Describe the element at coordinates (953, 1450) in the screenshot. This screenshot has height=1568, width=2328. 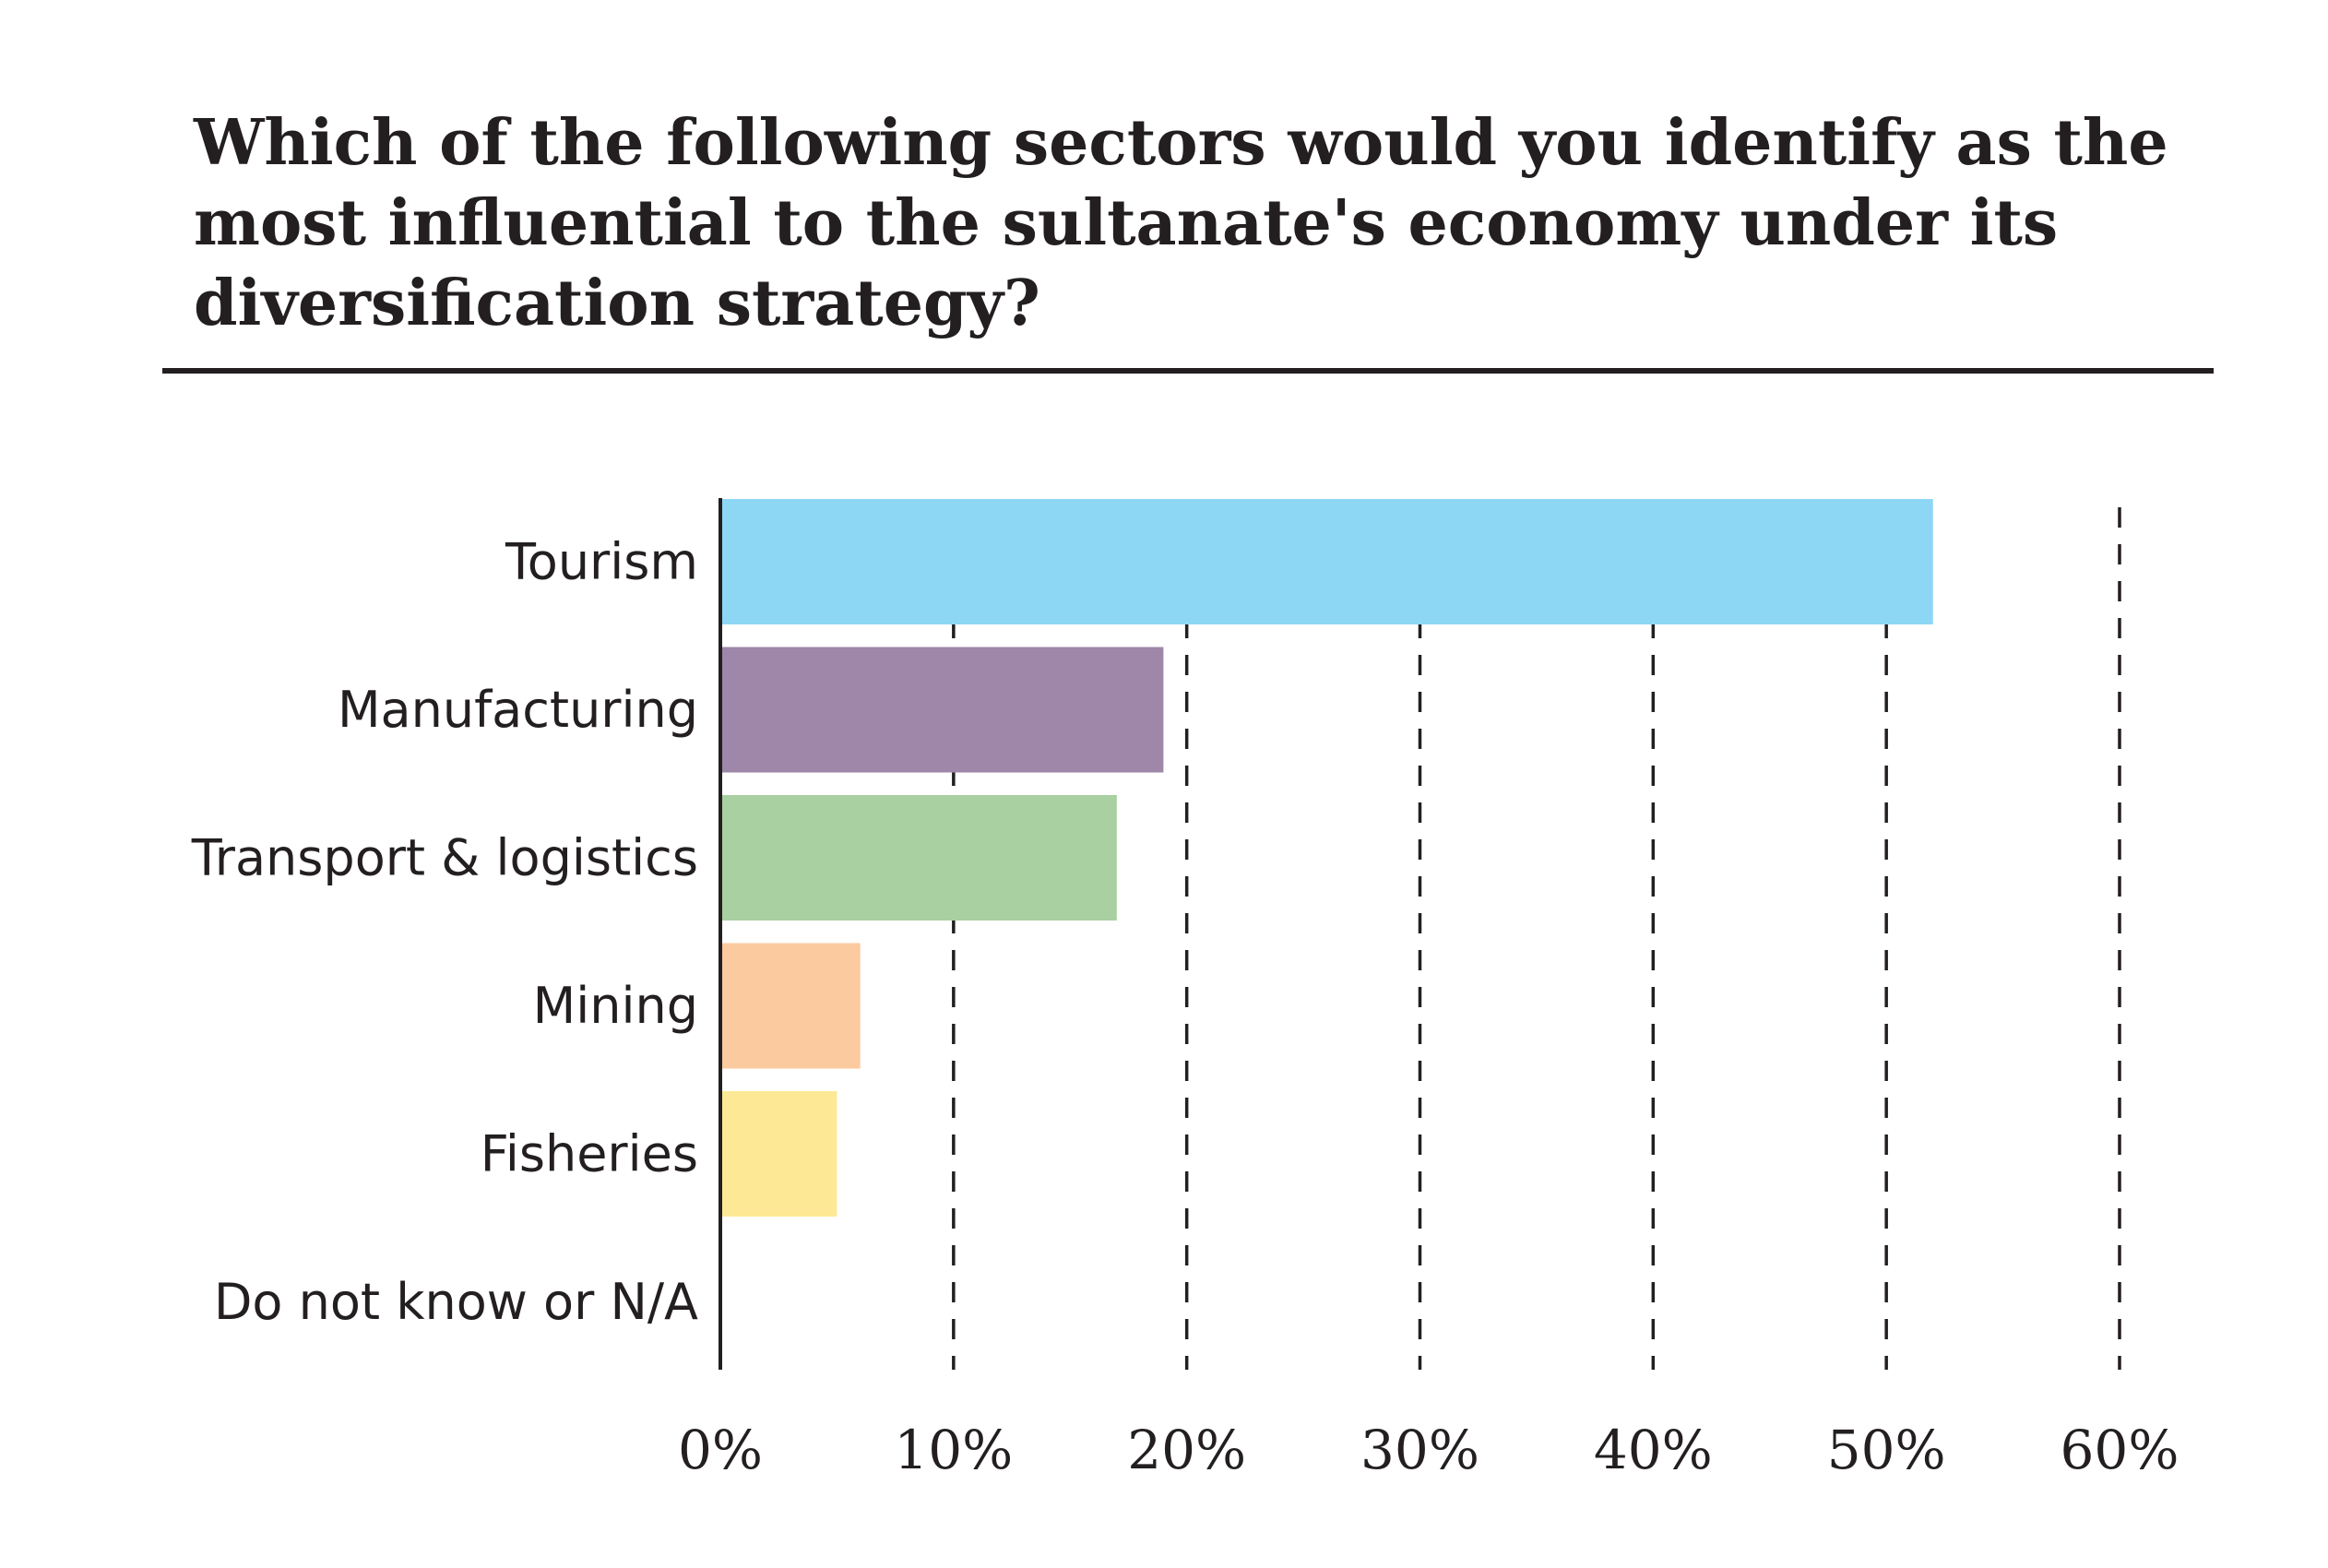
I see `x-tick-label: 10%` at that location.